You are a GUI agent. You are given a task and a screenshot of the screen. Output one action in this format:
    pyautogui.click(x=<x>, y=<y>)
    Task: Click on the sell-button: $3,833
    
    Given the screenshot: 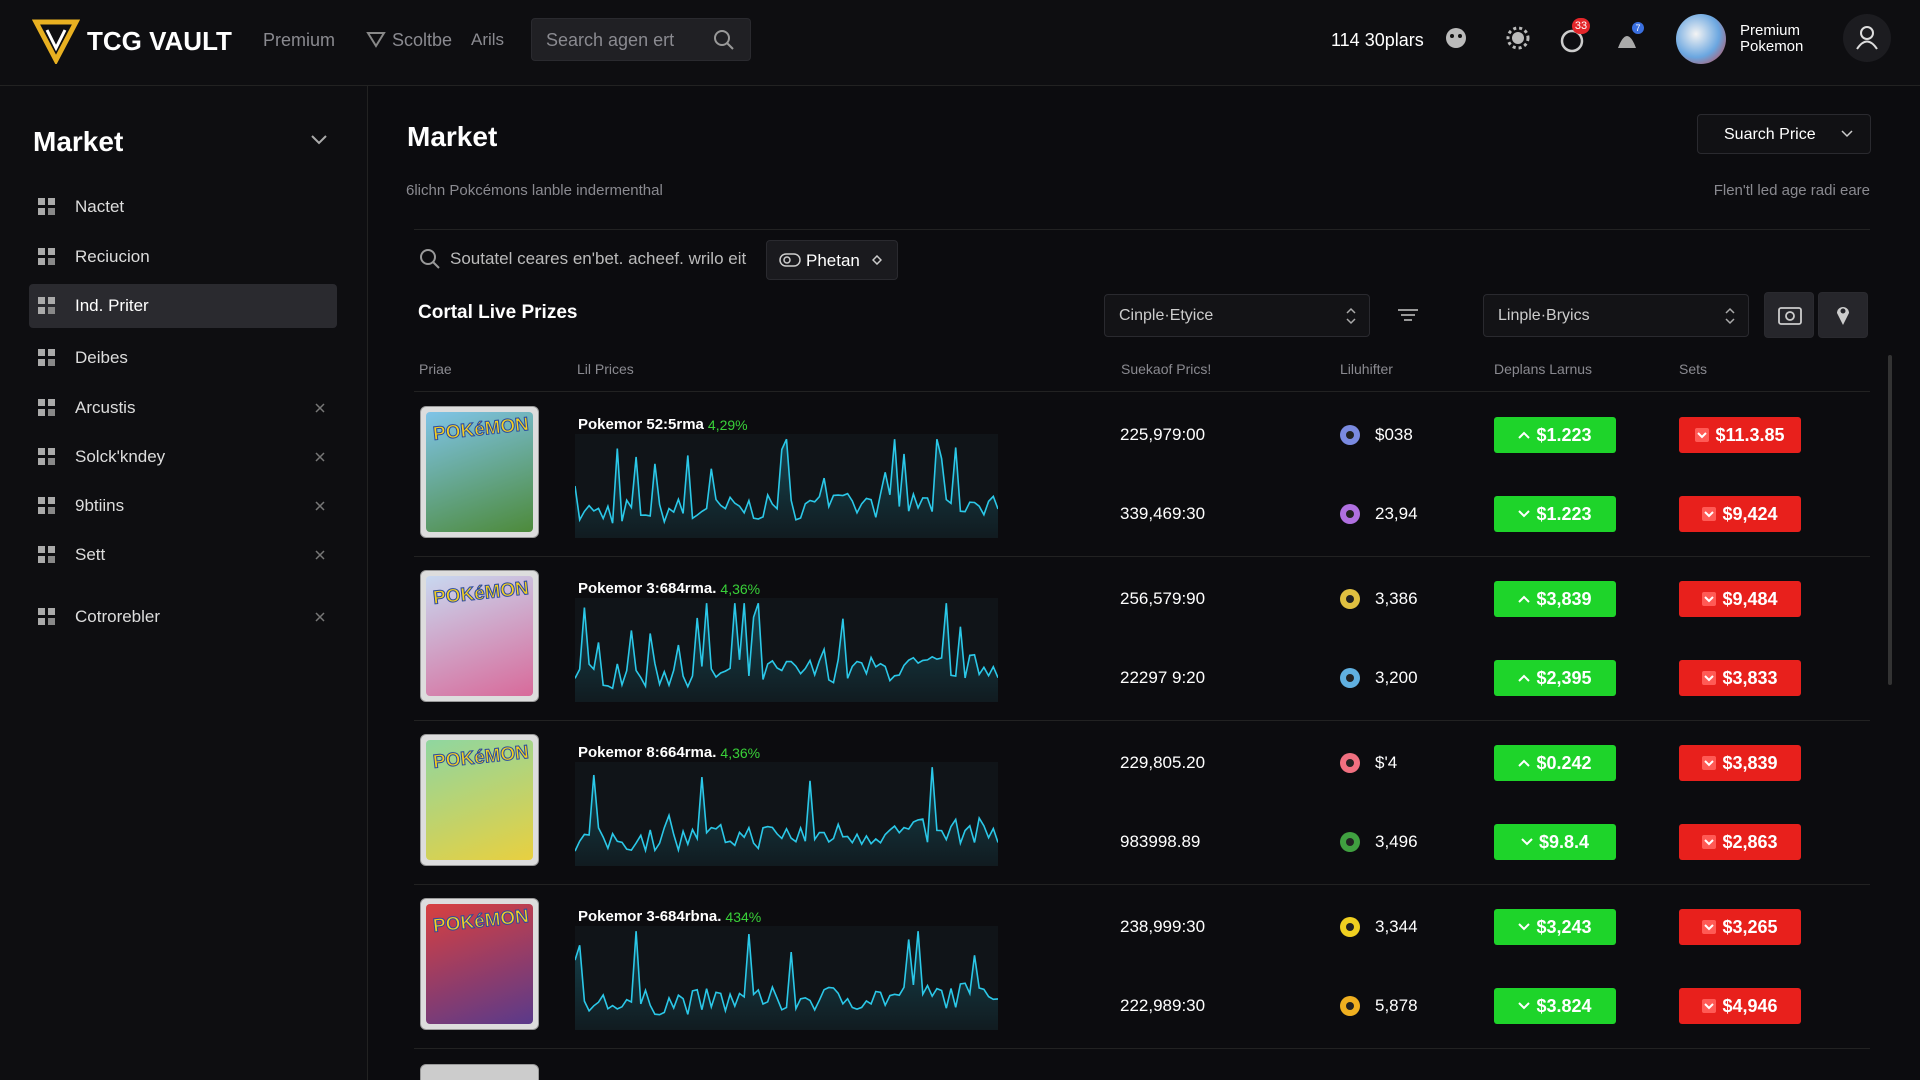 What is the action you would take?
    pyautogui.click(x=1740, y=678)
    